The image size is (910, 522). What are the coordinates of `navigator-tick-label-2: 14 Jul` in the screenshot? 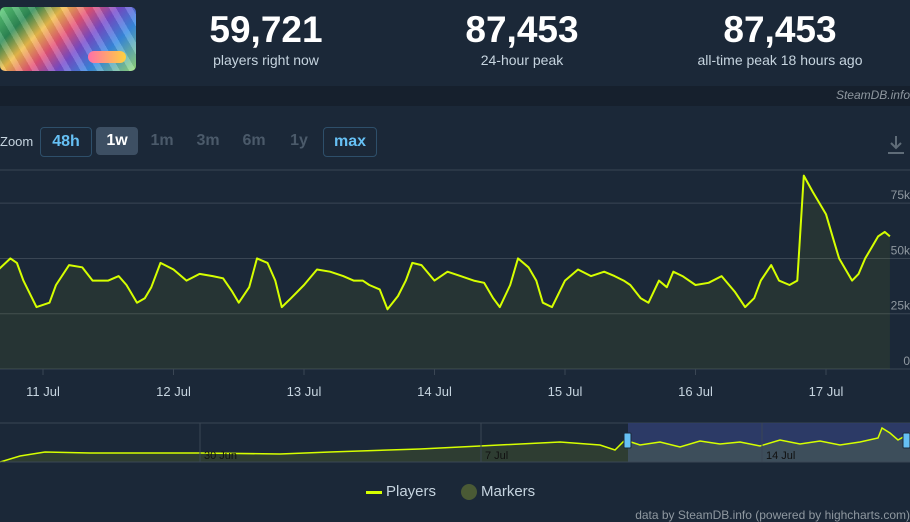 It's located at (780, 456).